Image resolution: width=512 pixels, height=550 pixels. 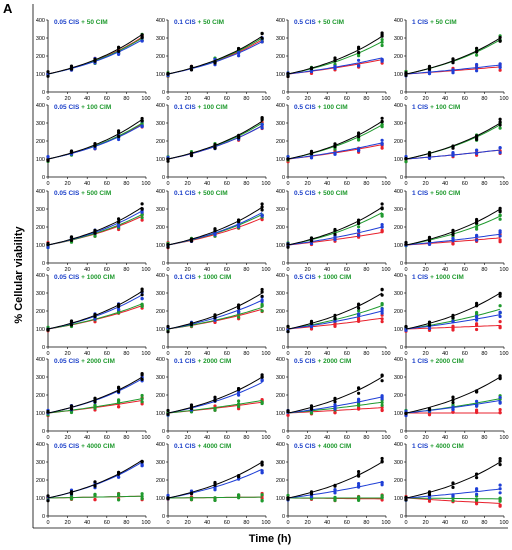 What do you see at coordinates (185, 107) in the screenshot?
I see `panel-title-cis: 0.1 CIS` at bounding box center [185, 107].